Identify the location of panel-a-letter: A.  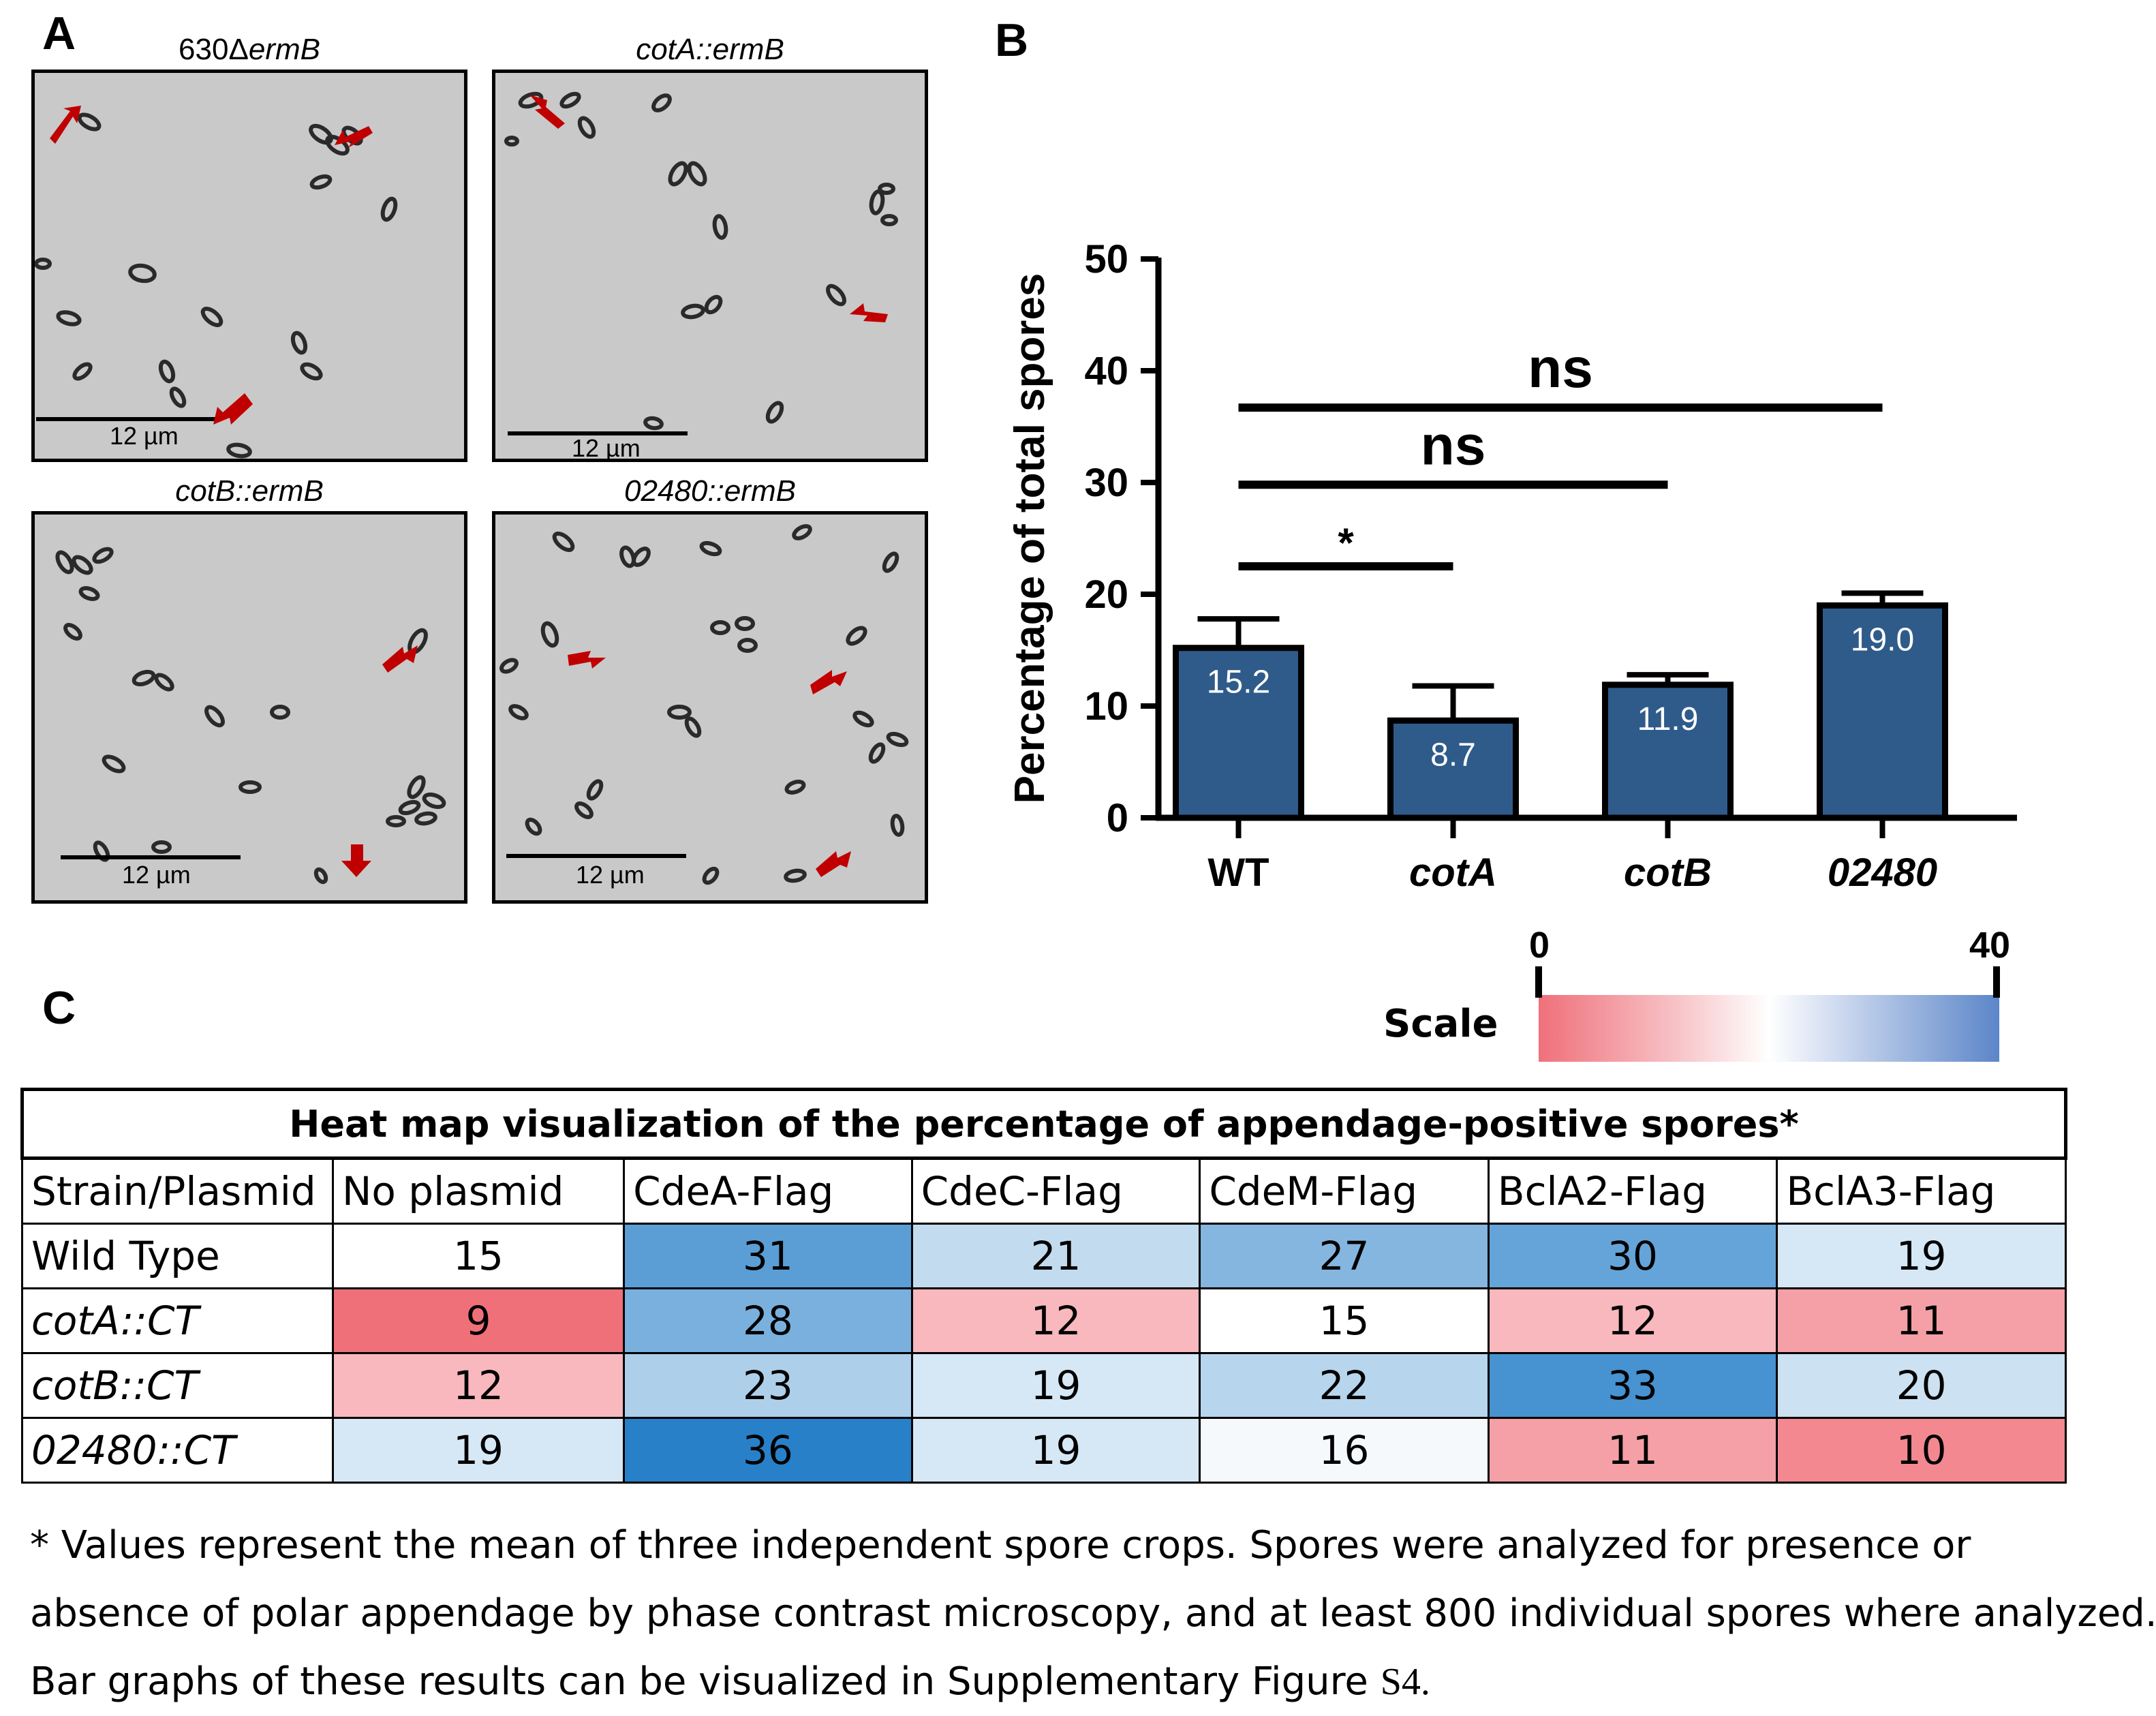
(59, 33).